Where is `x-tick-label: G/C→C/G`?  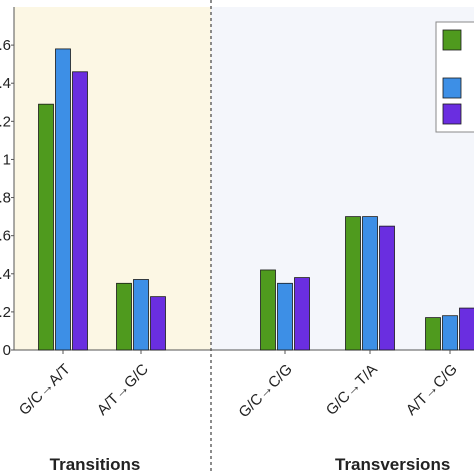 x-tick-label: G/C→C/G is located at coordinates (265, 391).